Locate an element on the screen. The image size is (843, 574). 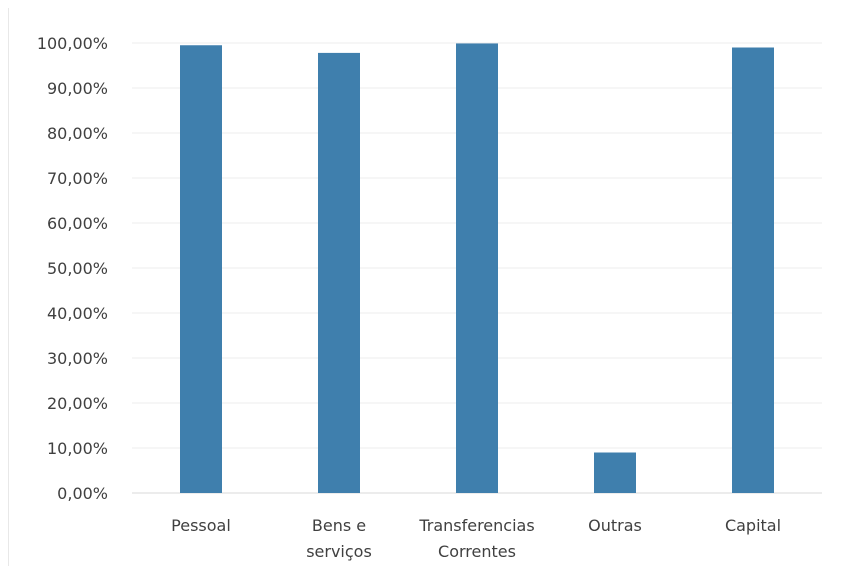
y-tick-label: 70,00% is located at coordinates (77, 178).